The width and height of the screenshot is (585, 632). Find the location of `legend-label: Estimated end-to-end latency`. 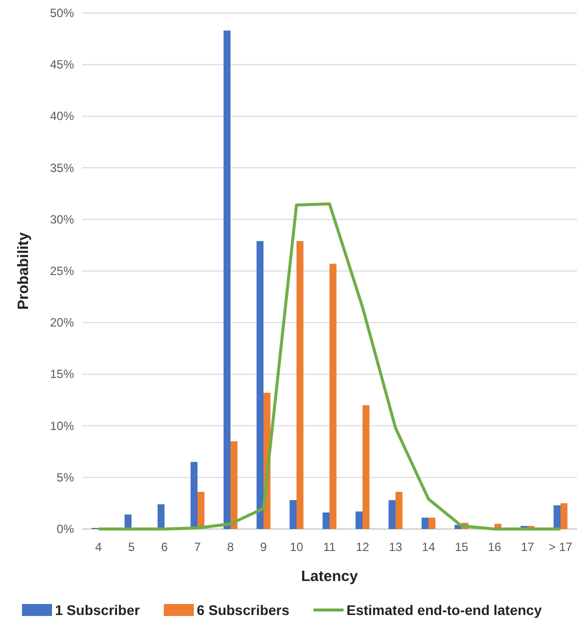

legend-label: Estimated end-to-end latency is located at coordinates (444, 610).